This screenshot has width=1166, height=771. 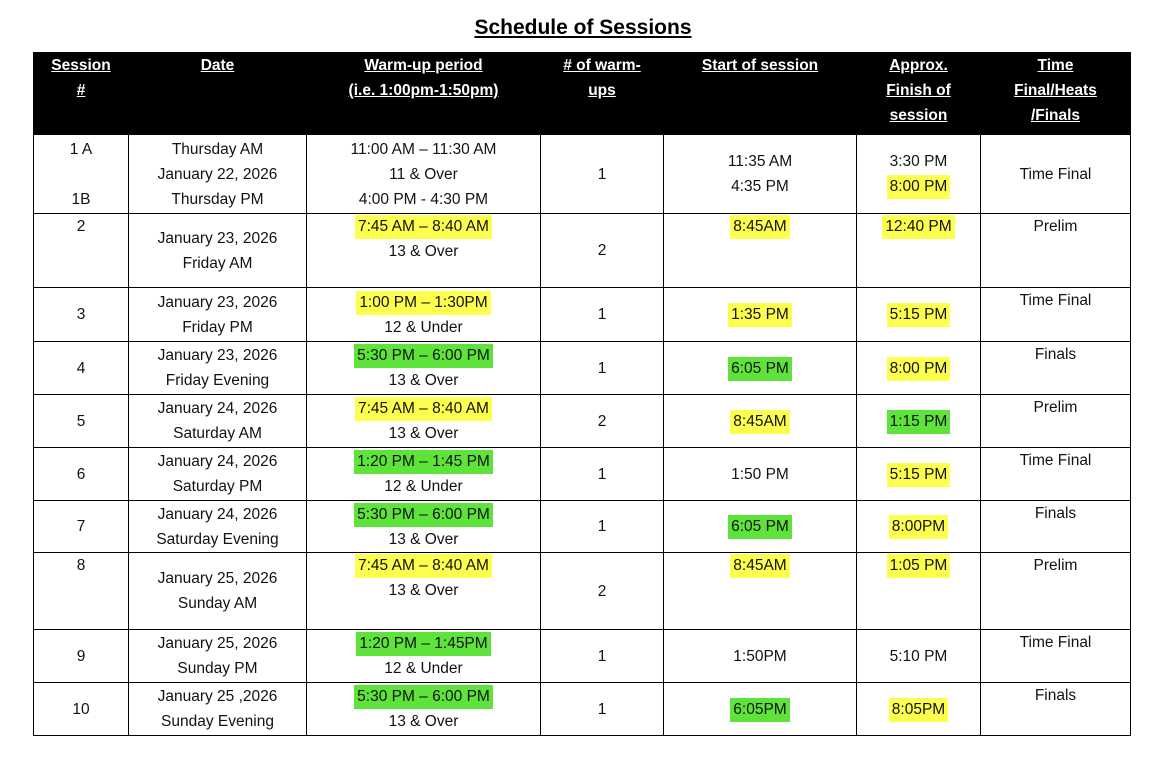 I want to click on cell-line: January 24, 2026, so click(x=217, y=408).